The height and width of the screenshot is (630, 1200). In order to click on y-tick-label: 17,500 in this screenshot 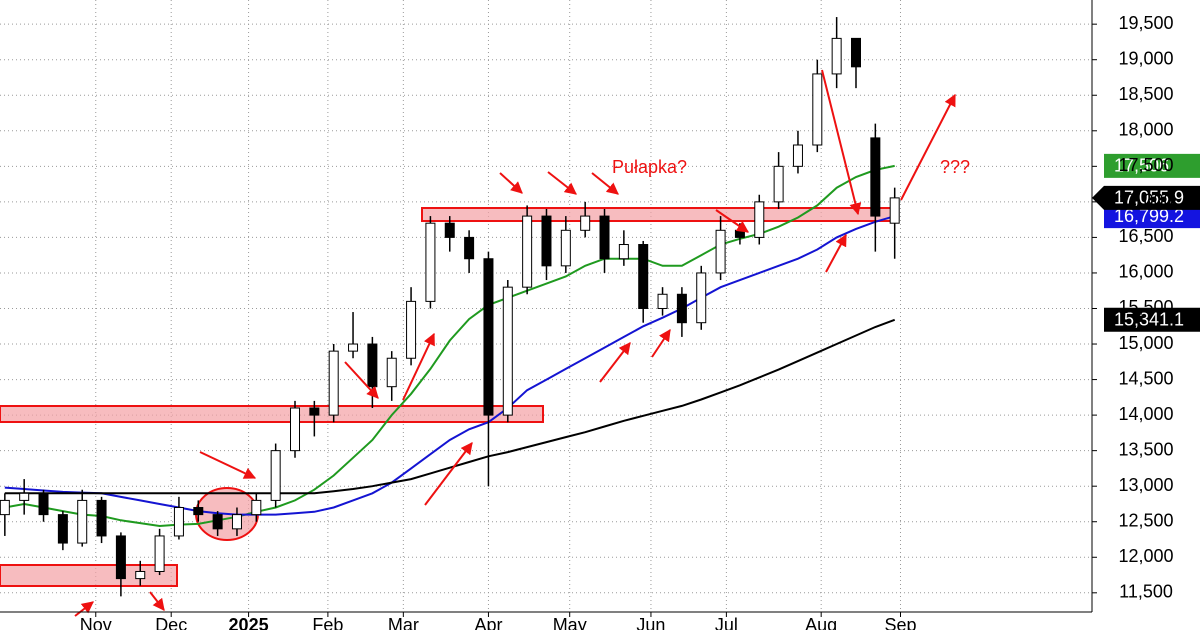, I will do `click(1145, 165)`.